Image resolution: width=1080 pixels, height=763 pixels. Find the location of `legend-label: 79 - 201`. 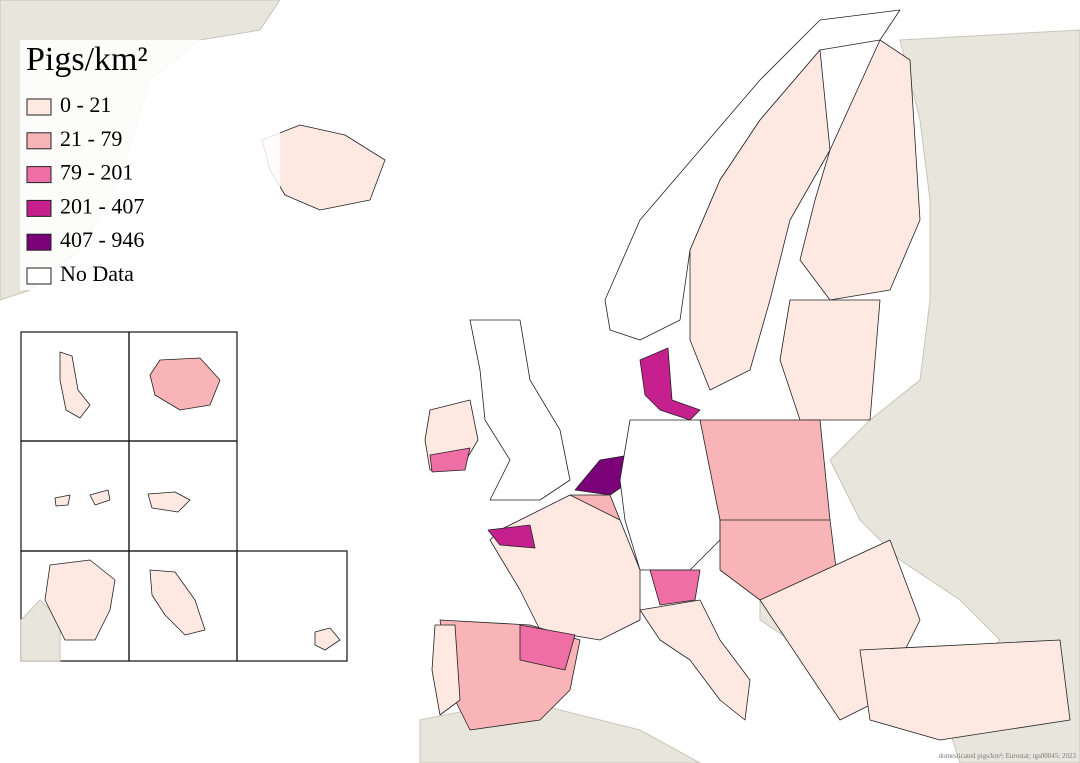

legend-label: 79 - 201 is located at coordinates (96, 172).